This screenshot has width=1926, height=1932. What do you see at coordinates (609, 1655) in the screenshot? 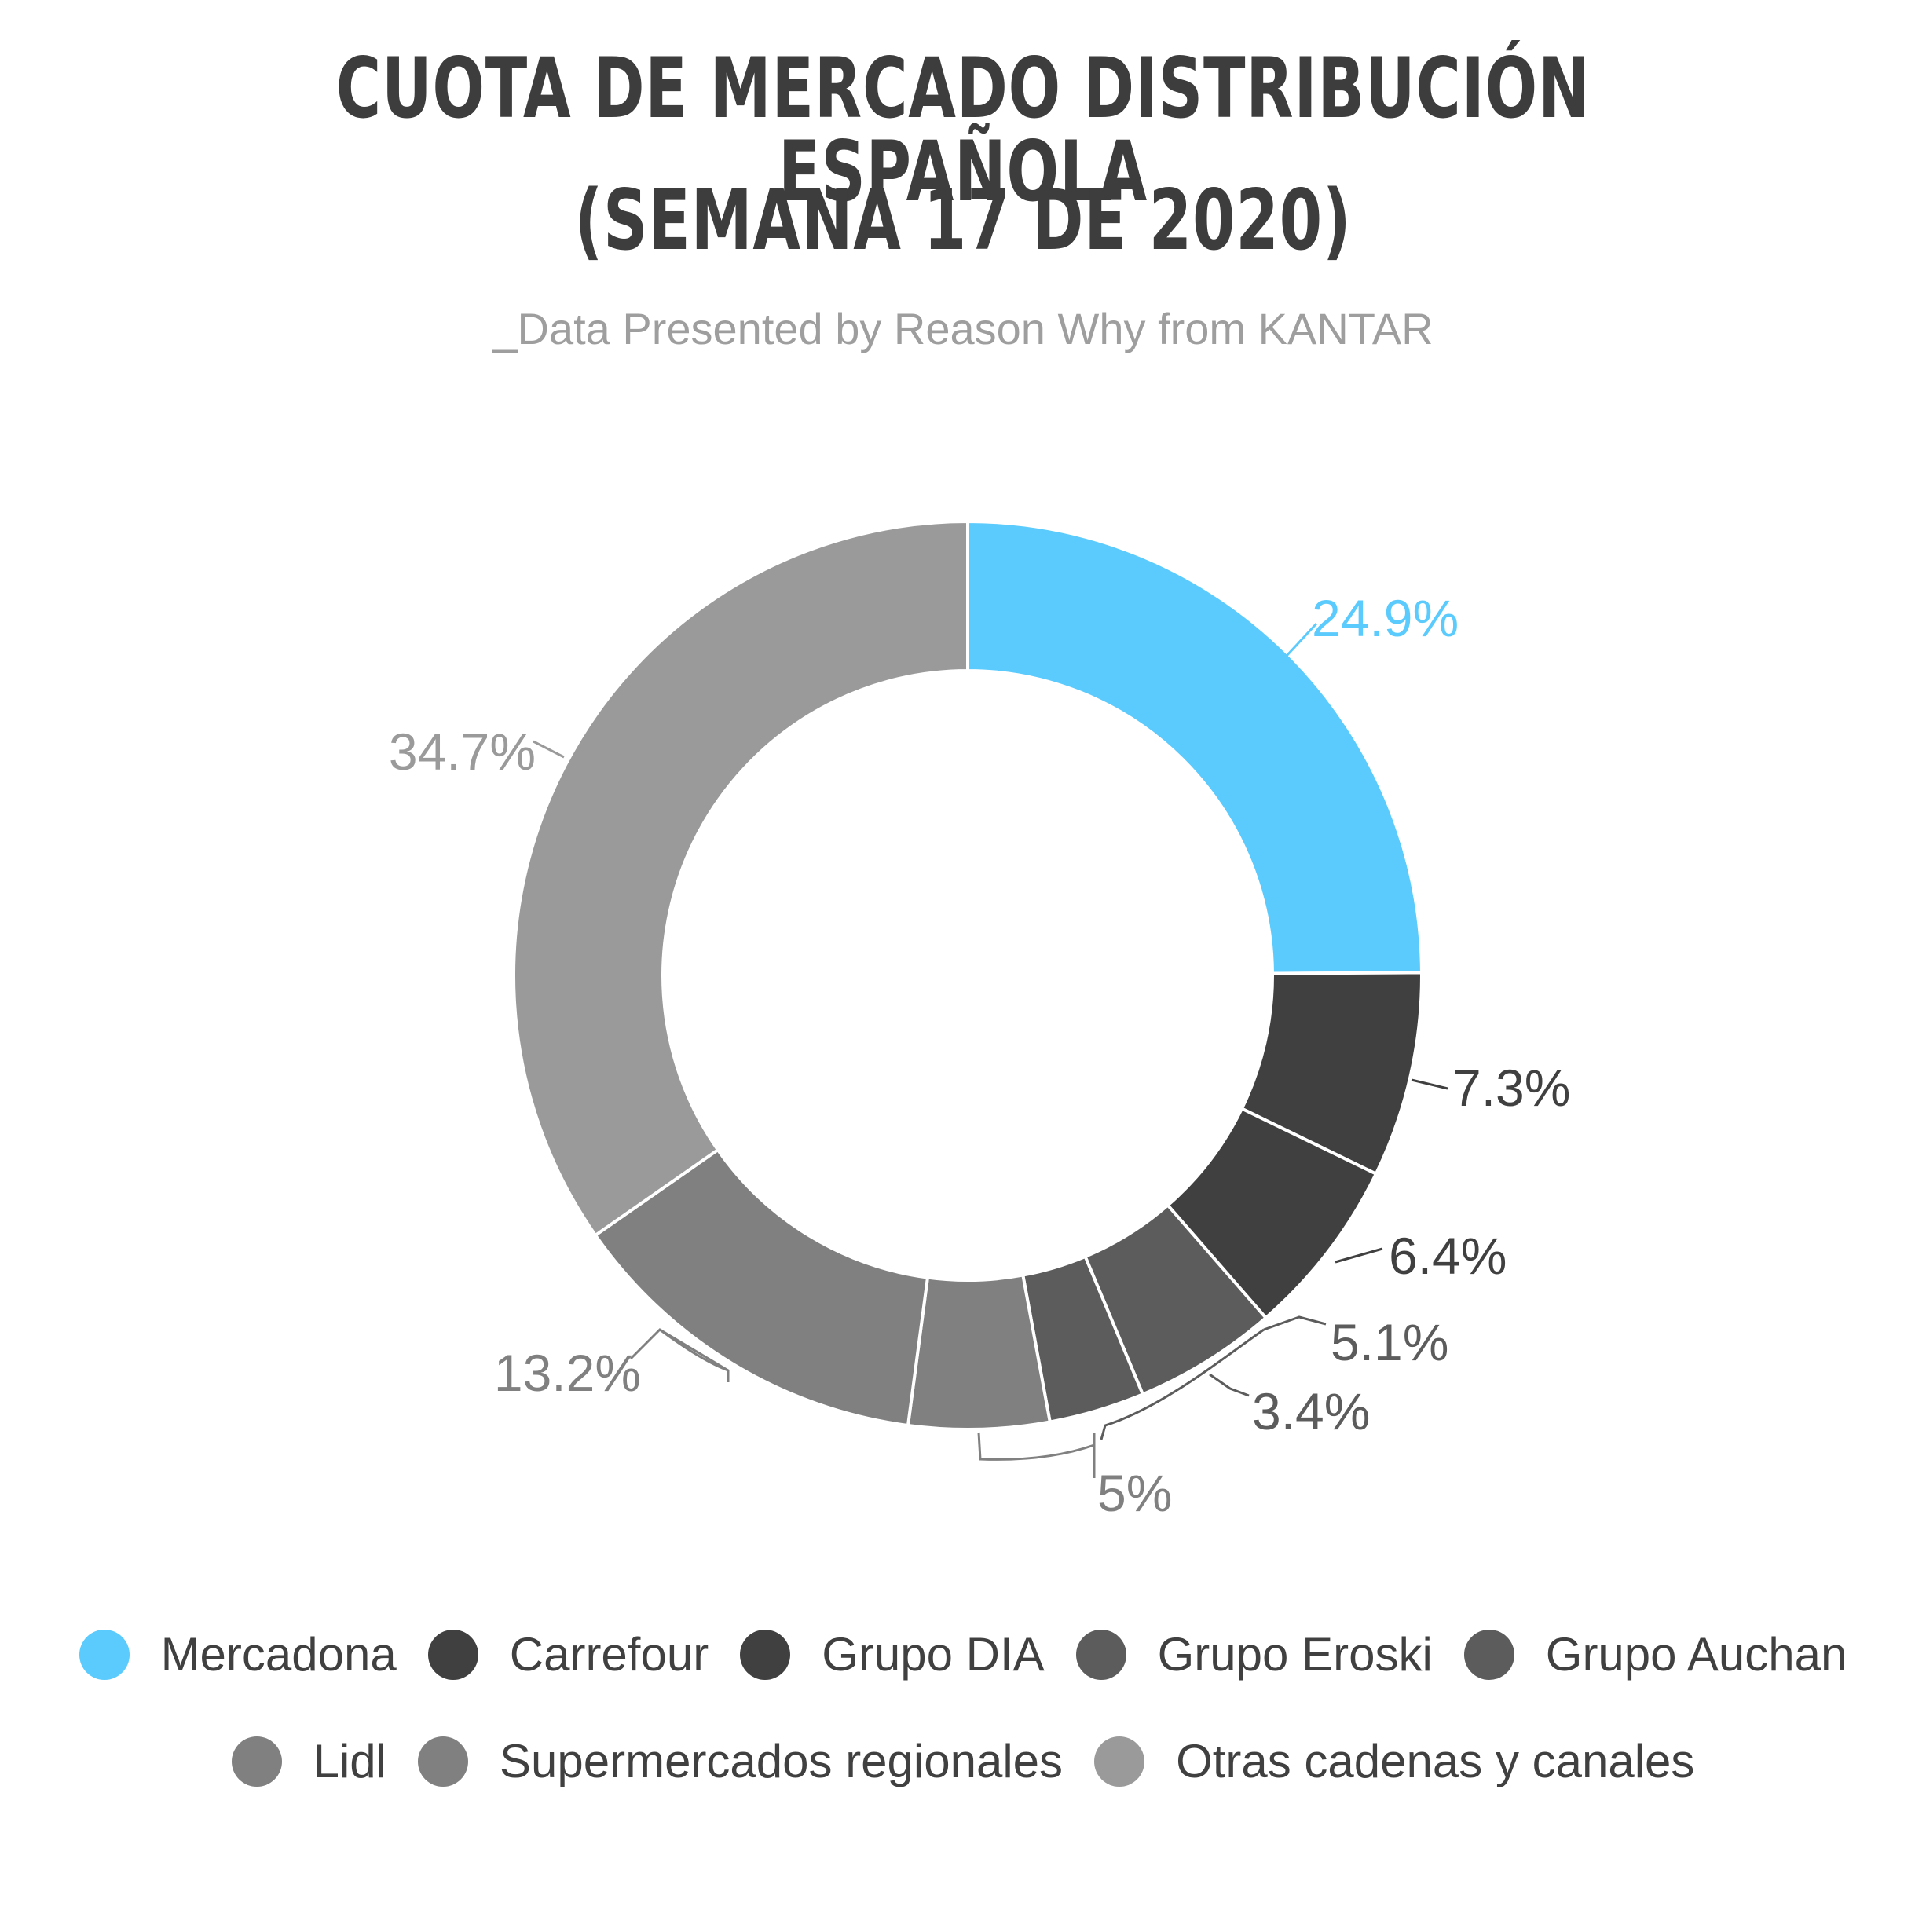
I see `legend-label: Carrefour` at bounding box center [609, 1655].